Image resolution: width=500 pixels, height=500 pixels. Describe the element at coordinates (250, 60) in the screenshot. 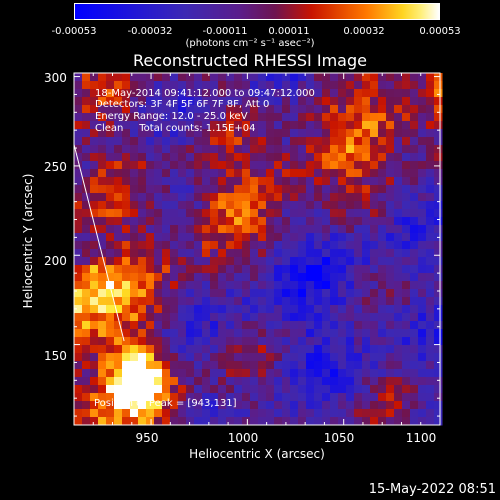

I see `chart-title: Reconstructed RHESSI Image` at that location.